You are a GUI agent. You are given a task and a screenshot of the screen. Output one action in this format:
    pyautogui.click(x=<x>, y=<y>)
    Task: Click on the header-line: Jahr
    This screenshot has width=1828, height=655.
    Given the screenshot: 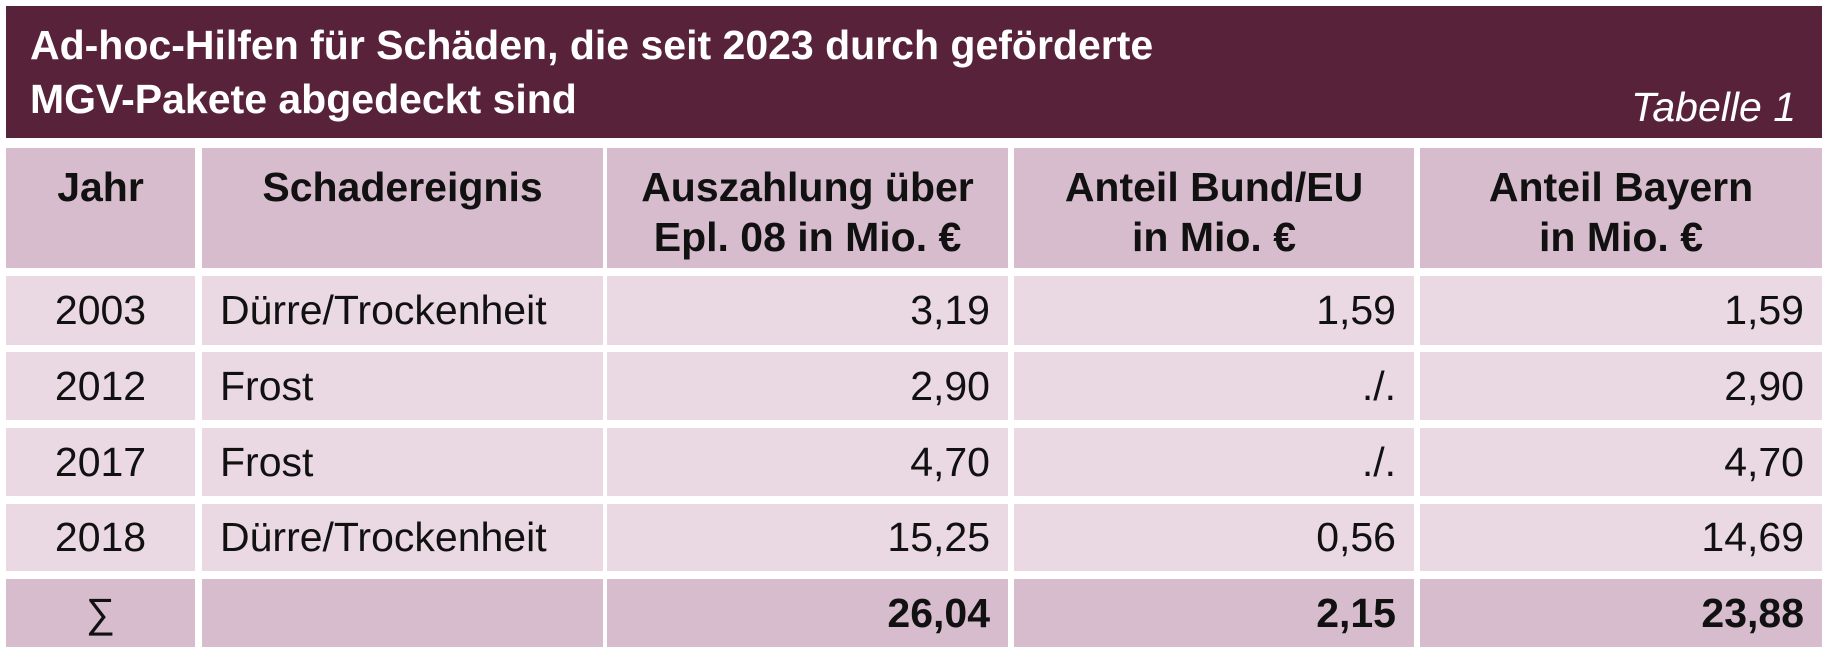 What is the action you would take?
    pyautogui.click(x=100, y=187)
    